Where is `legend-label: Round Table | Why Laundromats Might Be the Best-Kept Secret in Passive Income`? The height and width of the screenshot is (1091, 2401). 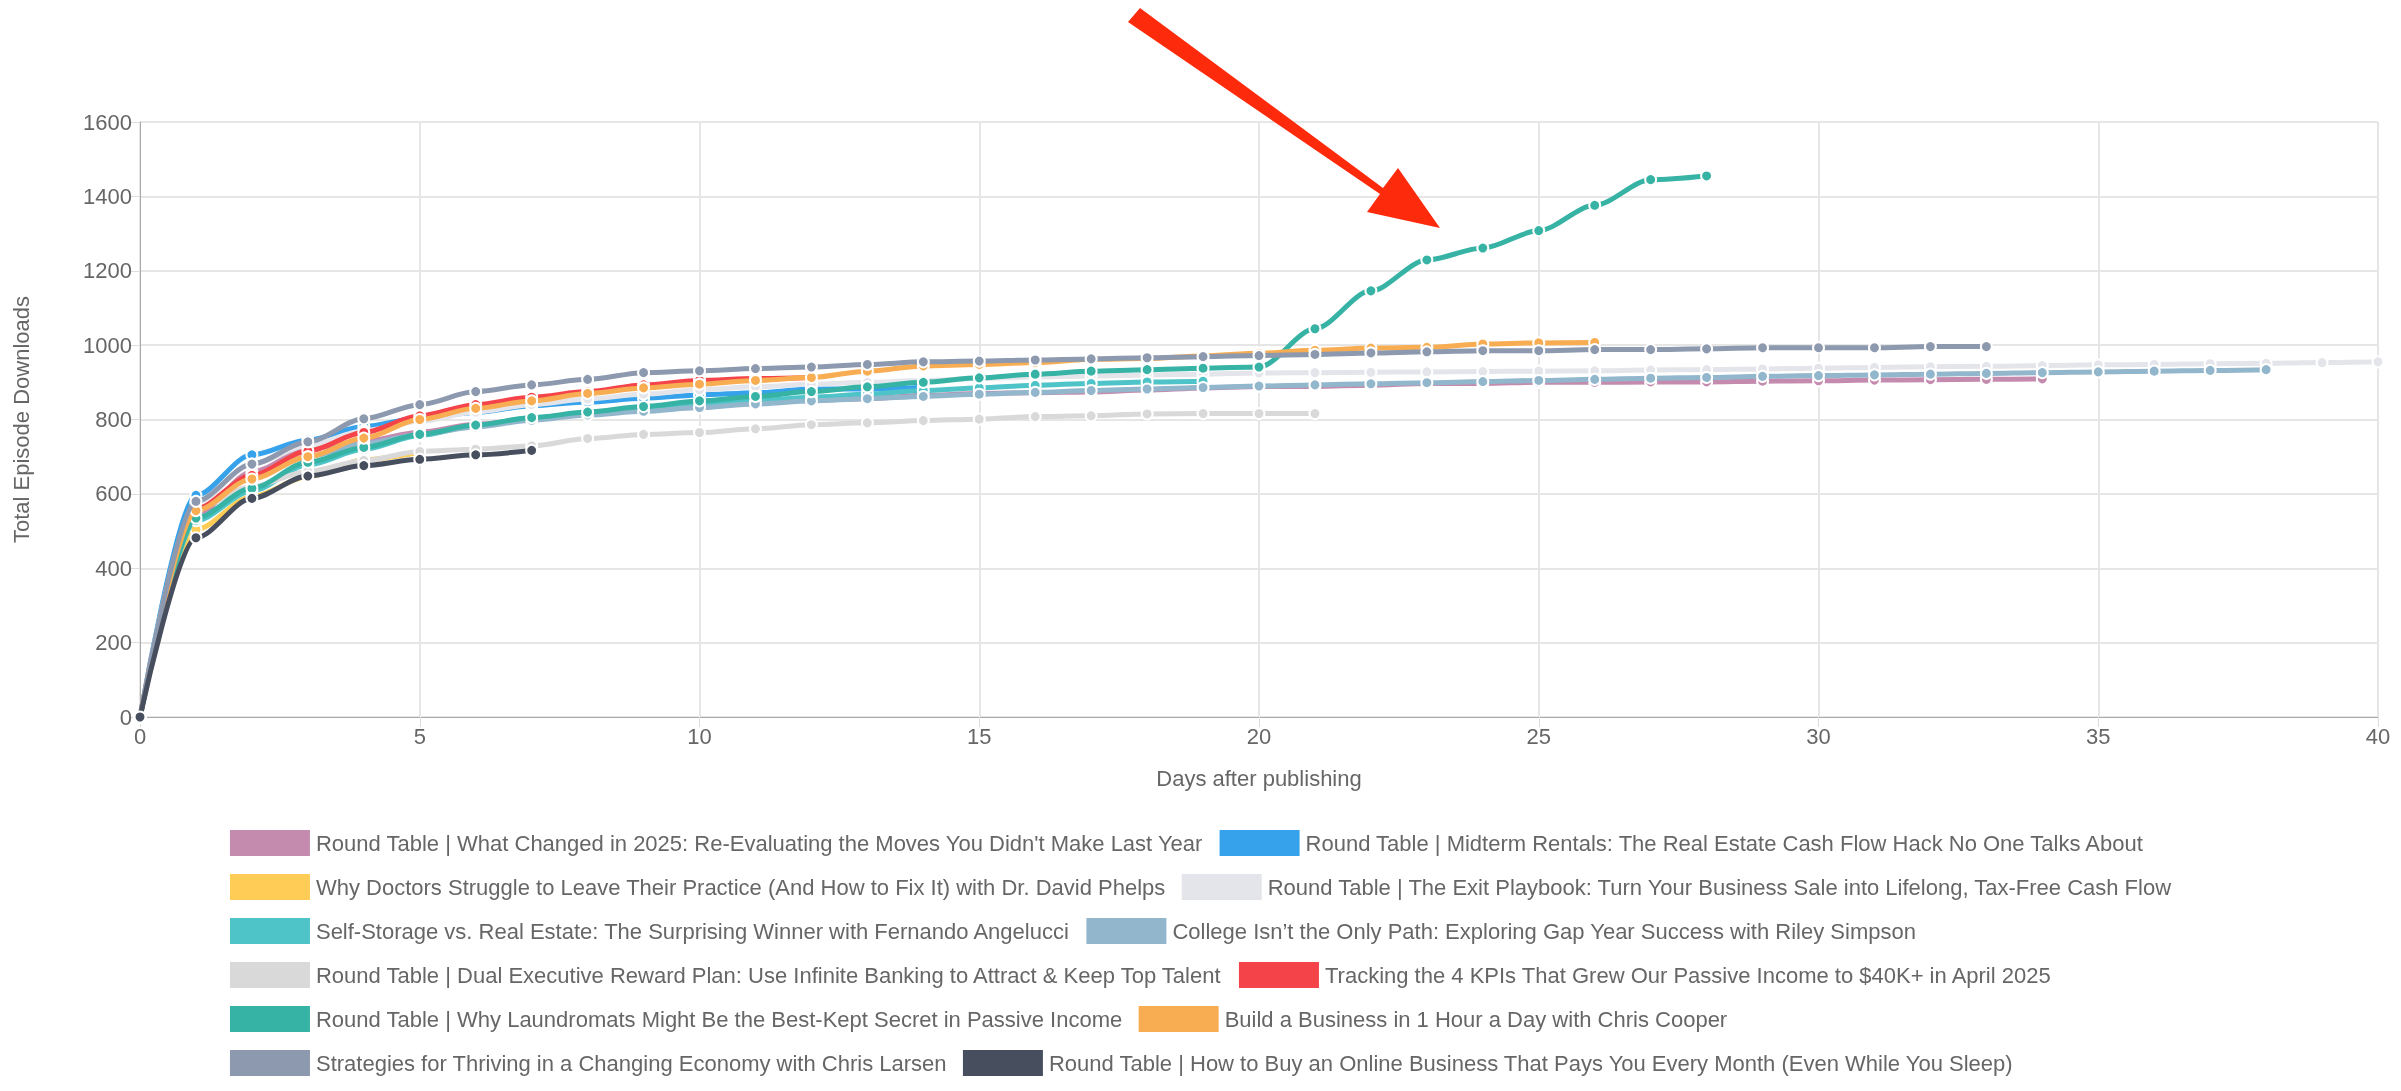
legend-label: Round Table | Why Laundromats Might Be the Best-Kept Secret in Passive Income is located at coordinates (719, 1019).